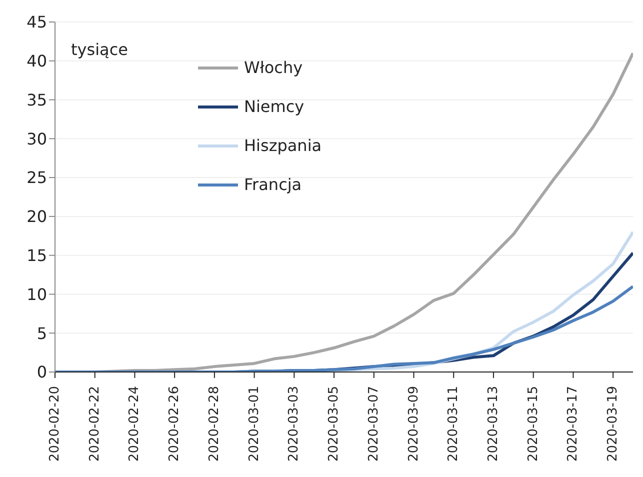 Image resolution: width=643 pixels, height=477 pixels. What do you see at coordinates (36, 256) in the screenshot?
I see `y-tick-label: 15` at bounding box center [36, 256].